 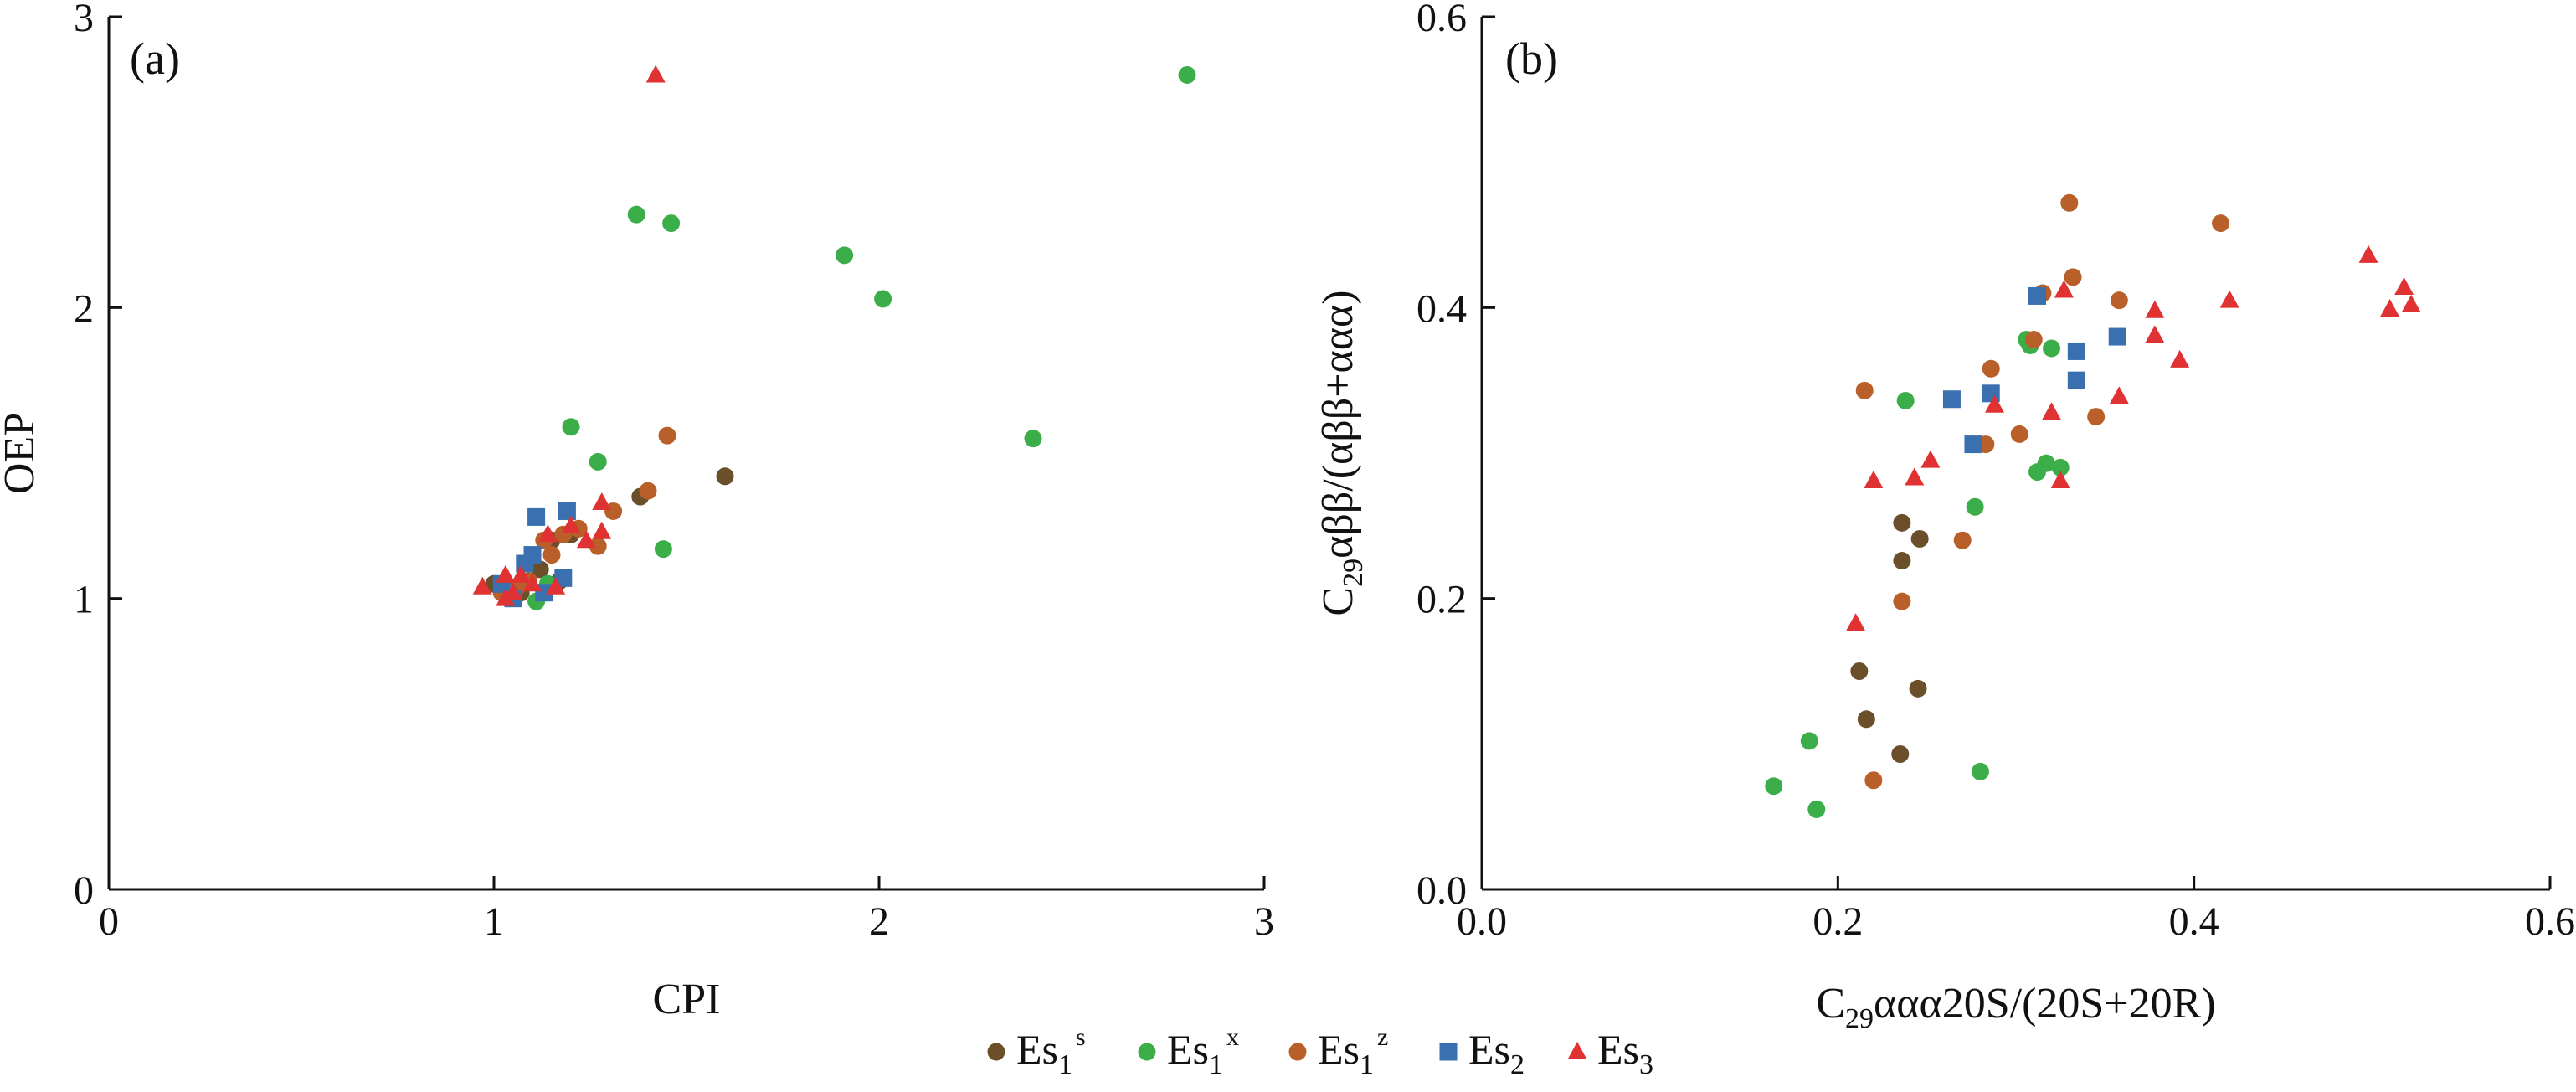 What do you see at coordinates (2550, 921) in the screenshot?
I see `panel-b-x-tick-label: 0.6` at bounding box center [2550, 921].